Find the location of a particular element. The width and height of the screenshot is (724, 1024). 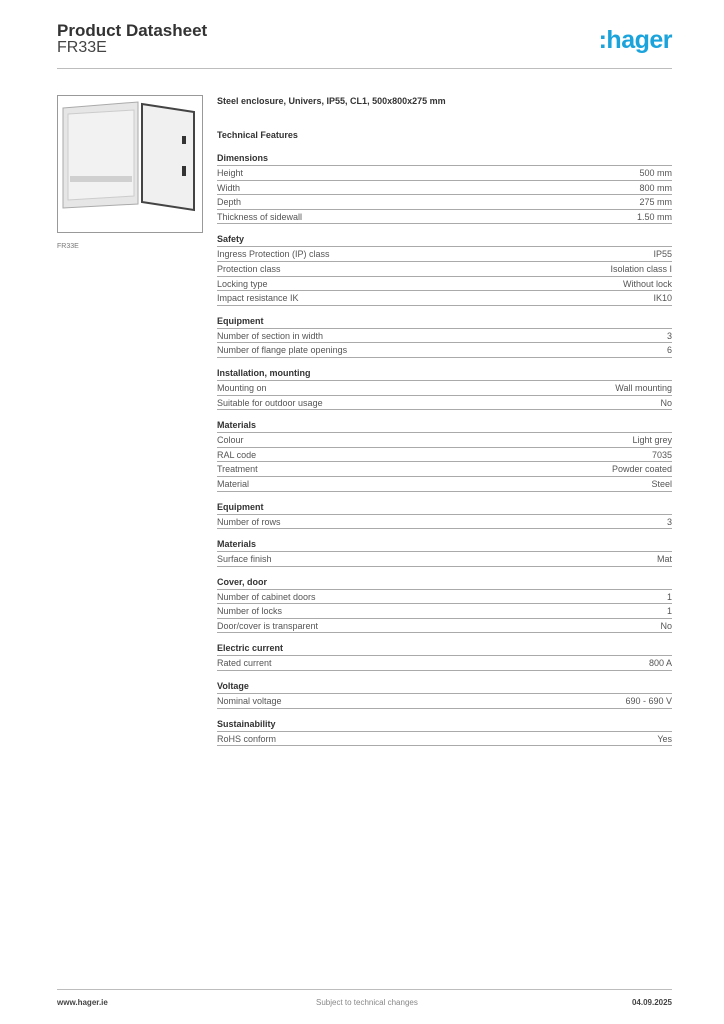

feature-row: Impact resistance IK IK10 is located at coordinates (444, 298).